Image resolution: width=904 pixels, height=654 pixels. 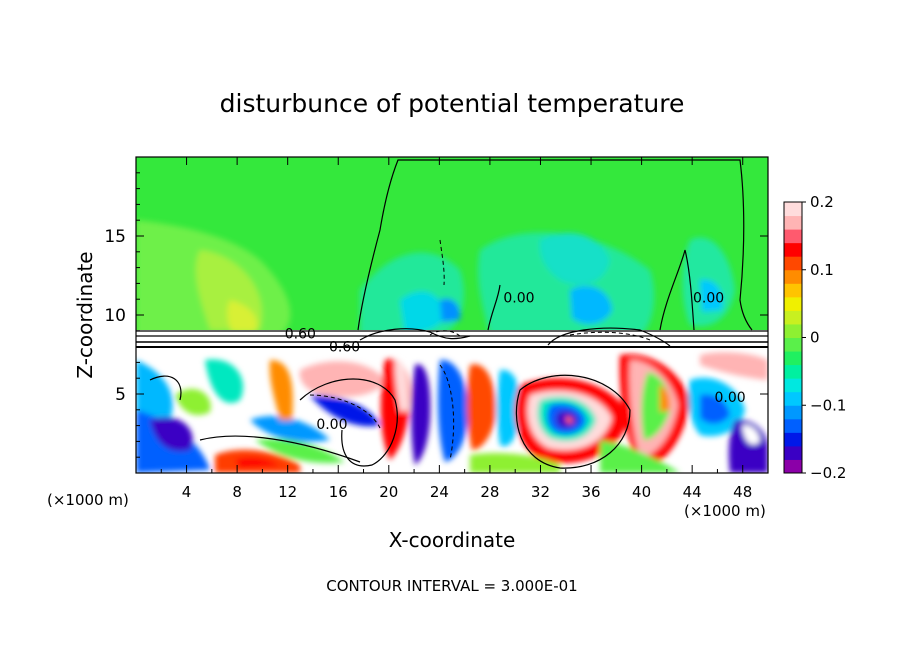 What do you see at coordinates (187, 492) in the screenshot?
I see `x-tick-label: 4` at bounding box center [187, 492].